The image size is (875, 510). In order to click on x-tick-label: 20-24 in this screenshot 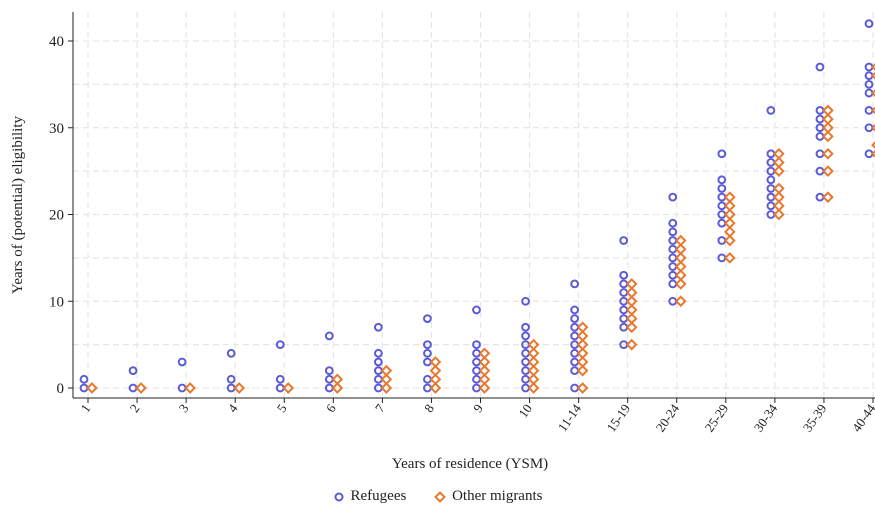, I will do `click(668, 418)`.